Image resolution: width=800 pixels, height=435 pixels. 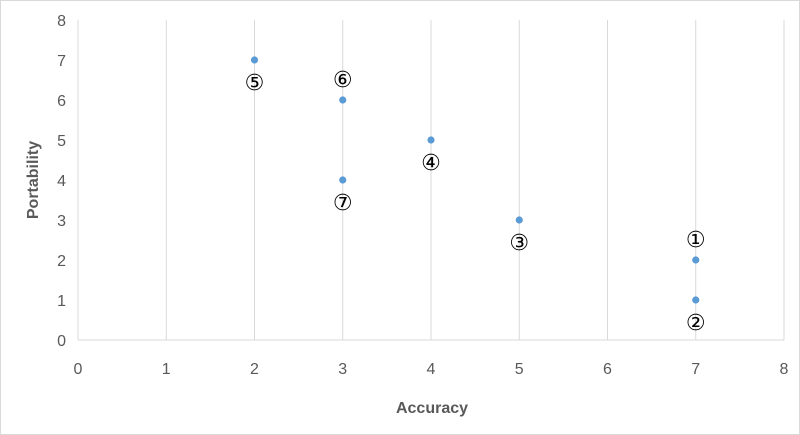 I want to click on x-tick-label: 4, so click(x=431, y=369).